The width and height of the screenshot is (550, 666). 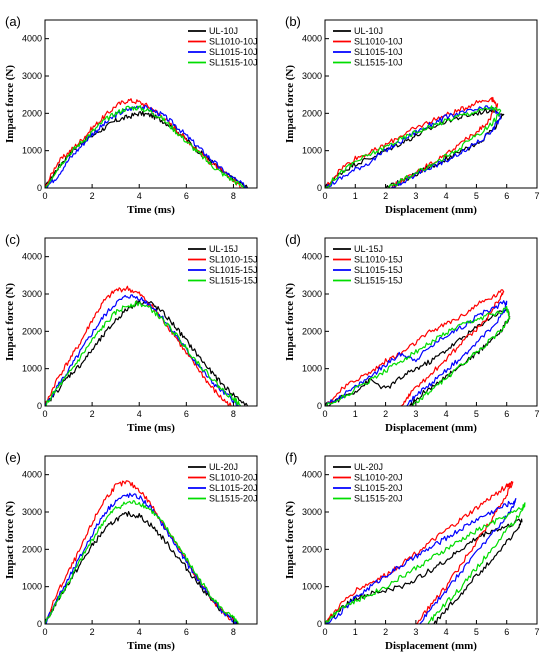 I want to click on panel-label: (f), so click(x=291, y=457).